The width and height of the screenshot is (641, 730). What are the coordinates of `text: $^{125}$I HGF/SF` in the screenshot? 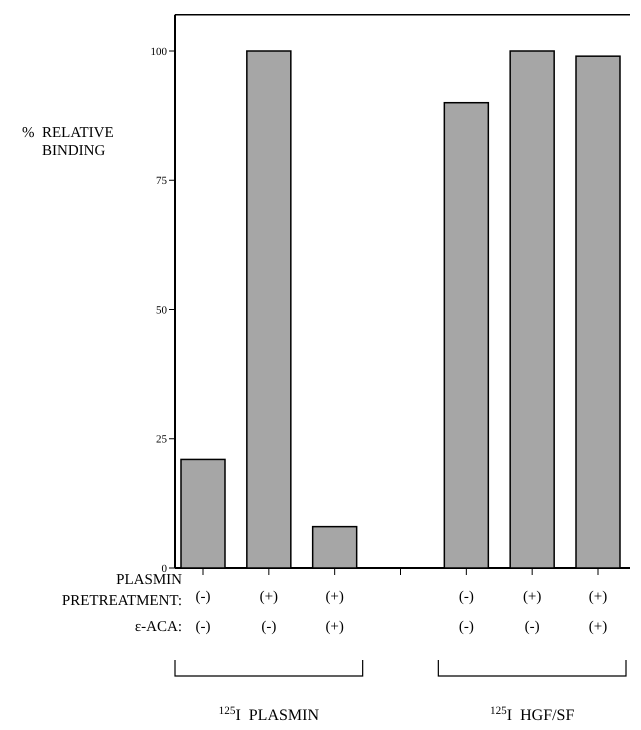 It's located at (532, 714).